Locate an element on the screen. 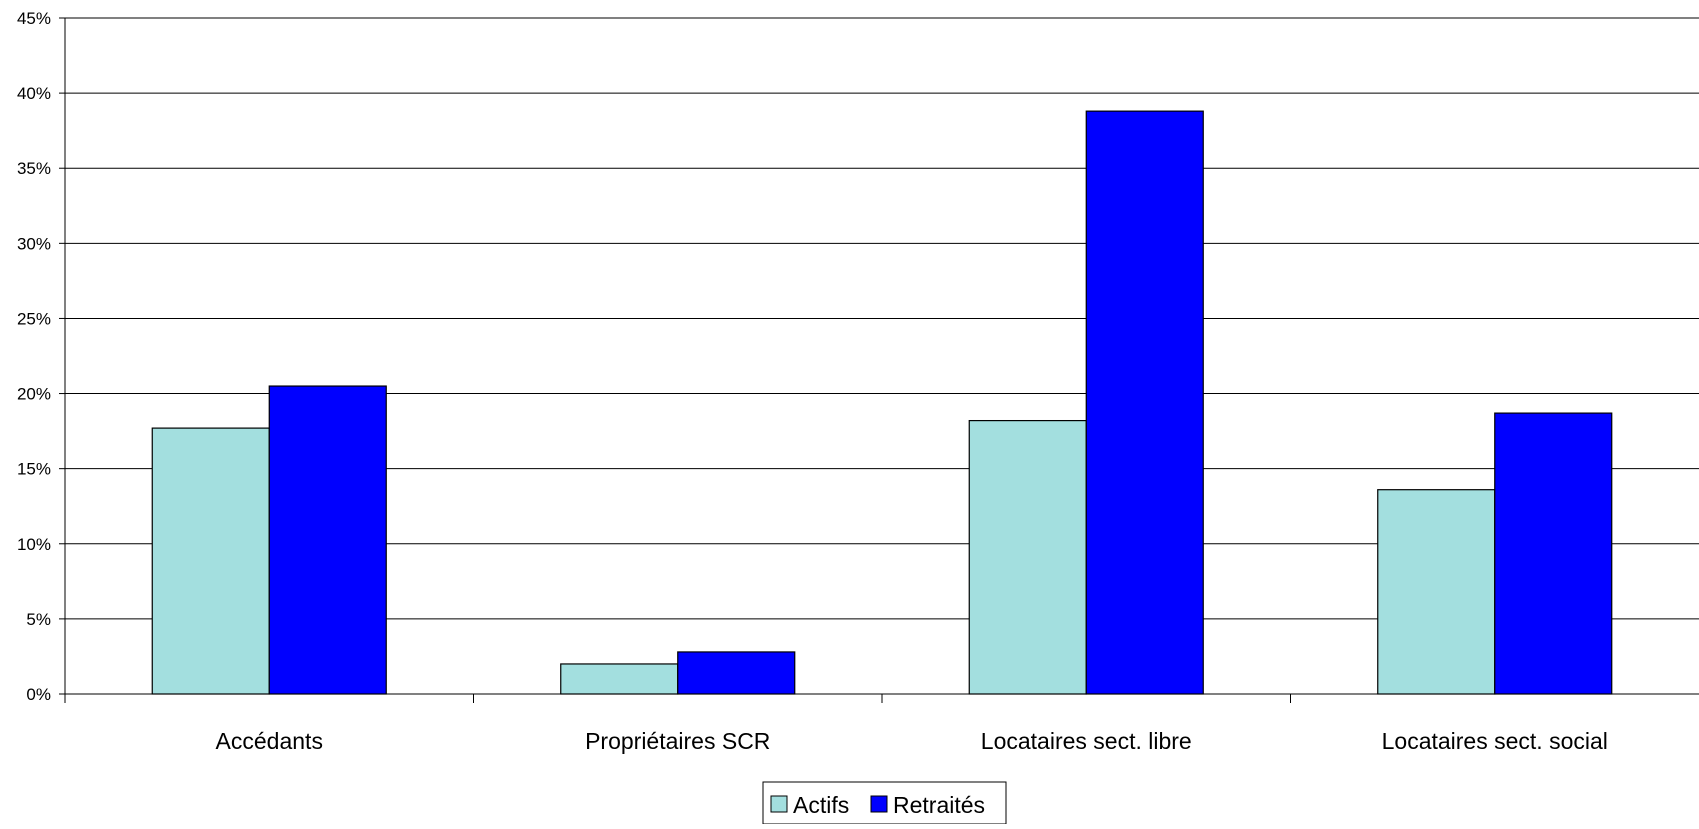 This screenshot has width=1699, height=829. y-tick-label: 25% is located at coordinates (34, 318).